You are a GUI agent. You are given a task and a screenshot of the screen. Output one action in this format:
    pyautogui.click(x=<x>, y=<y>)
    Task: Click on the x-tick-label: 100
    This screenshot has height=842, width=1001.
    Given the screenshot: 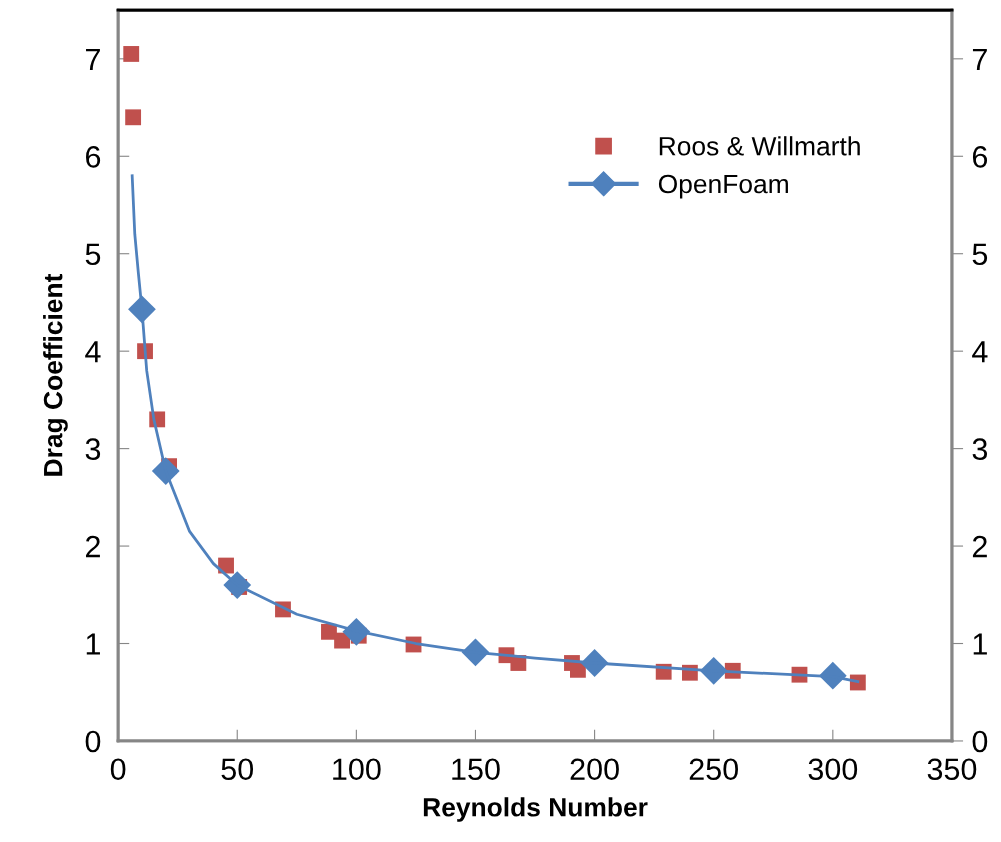 What is the action you would take?
    pyautogui.click(x=357, y=769)
    